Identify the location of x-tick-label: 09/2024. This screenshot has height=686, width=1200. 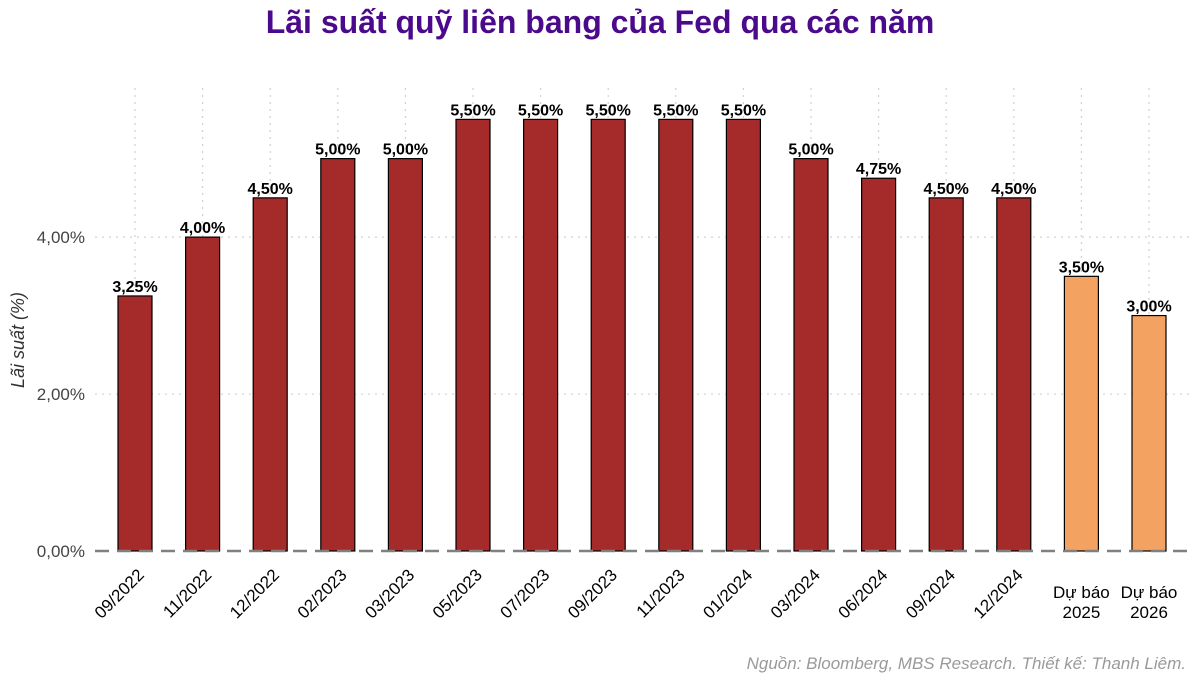
(930, 593).